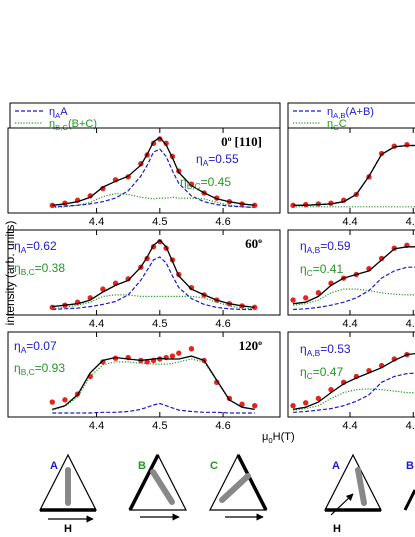 This screenshot has width=415, height=537. Describe the element at coordinates (41, 246) in the screenshot. I see `text-rest: =0.62` at that location.